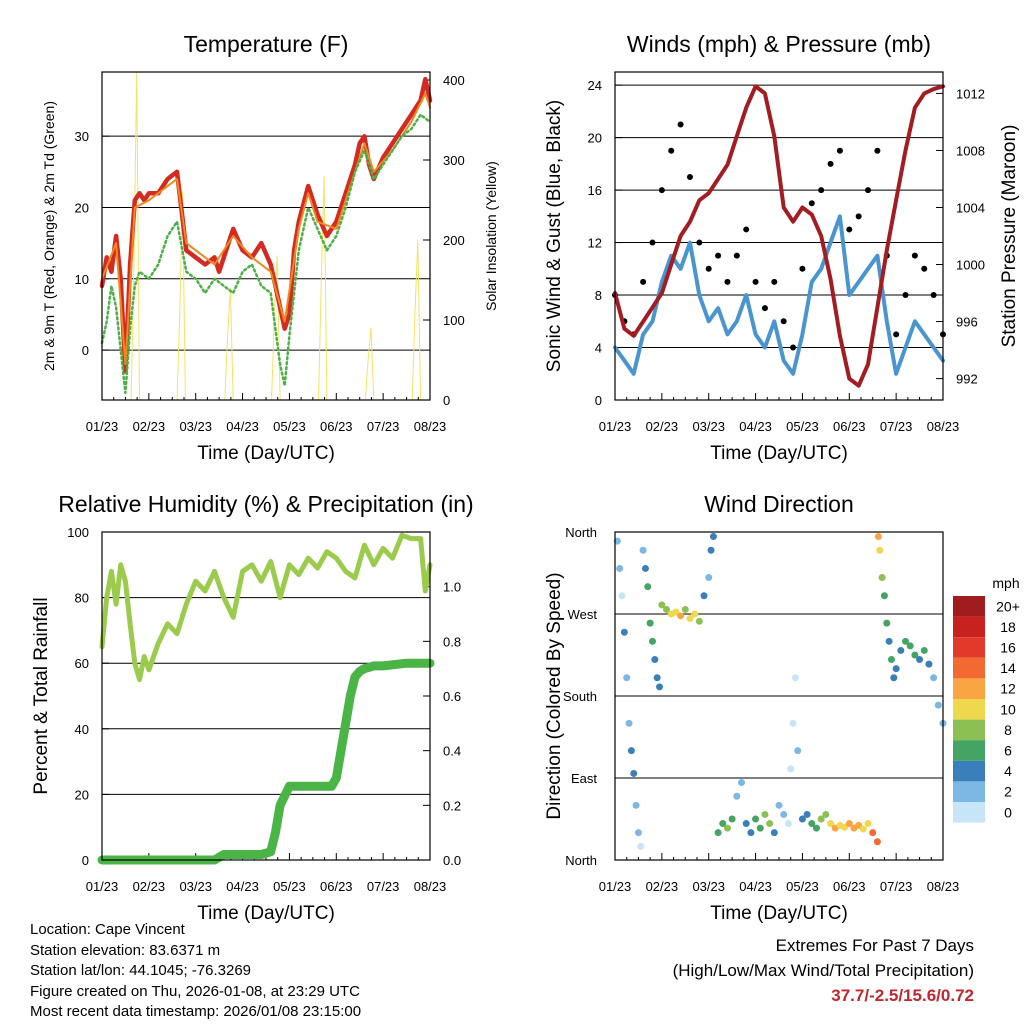 The image size is (1024, 1024). Describe the element at coordinates (779, 295) in the screenshot. I see `winds-sonic-wind-line` at that location.